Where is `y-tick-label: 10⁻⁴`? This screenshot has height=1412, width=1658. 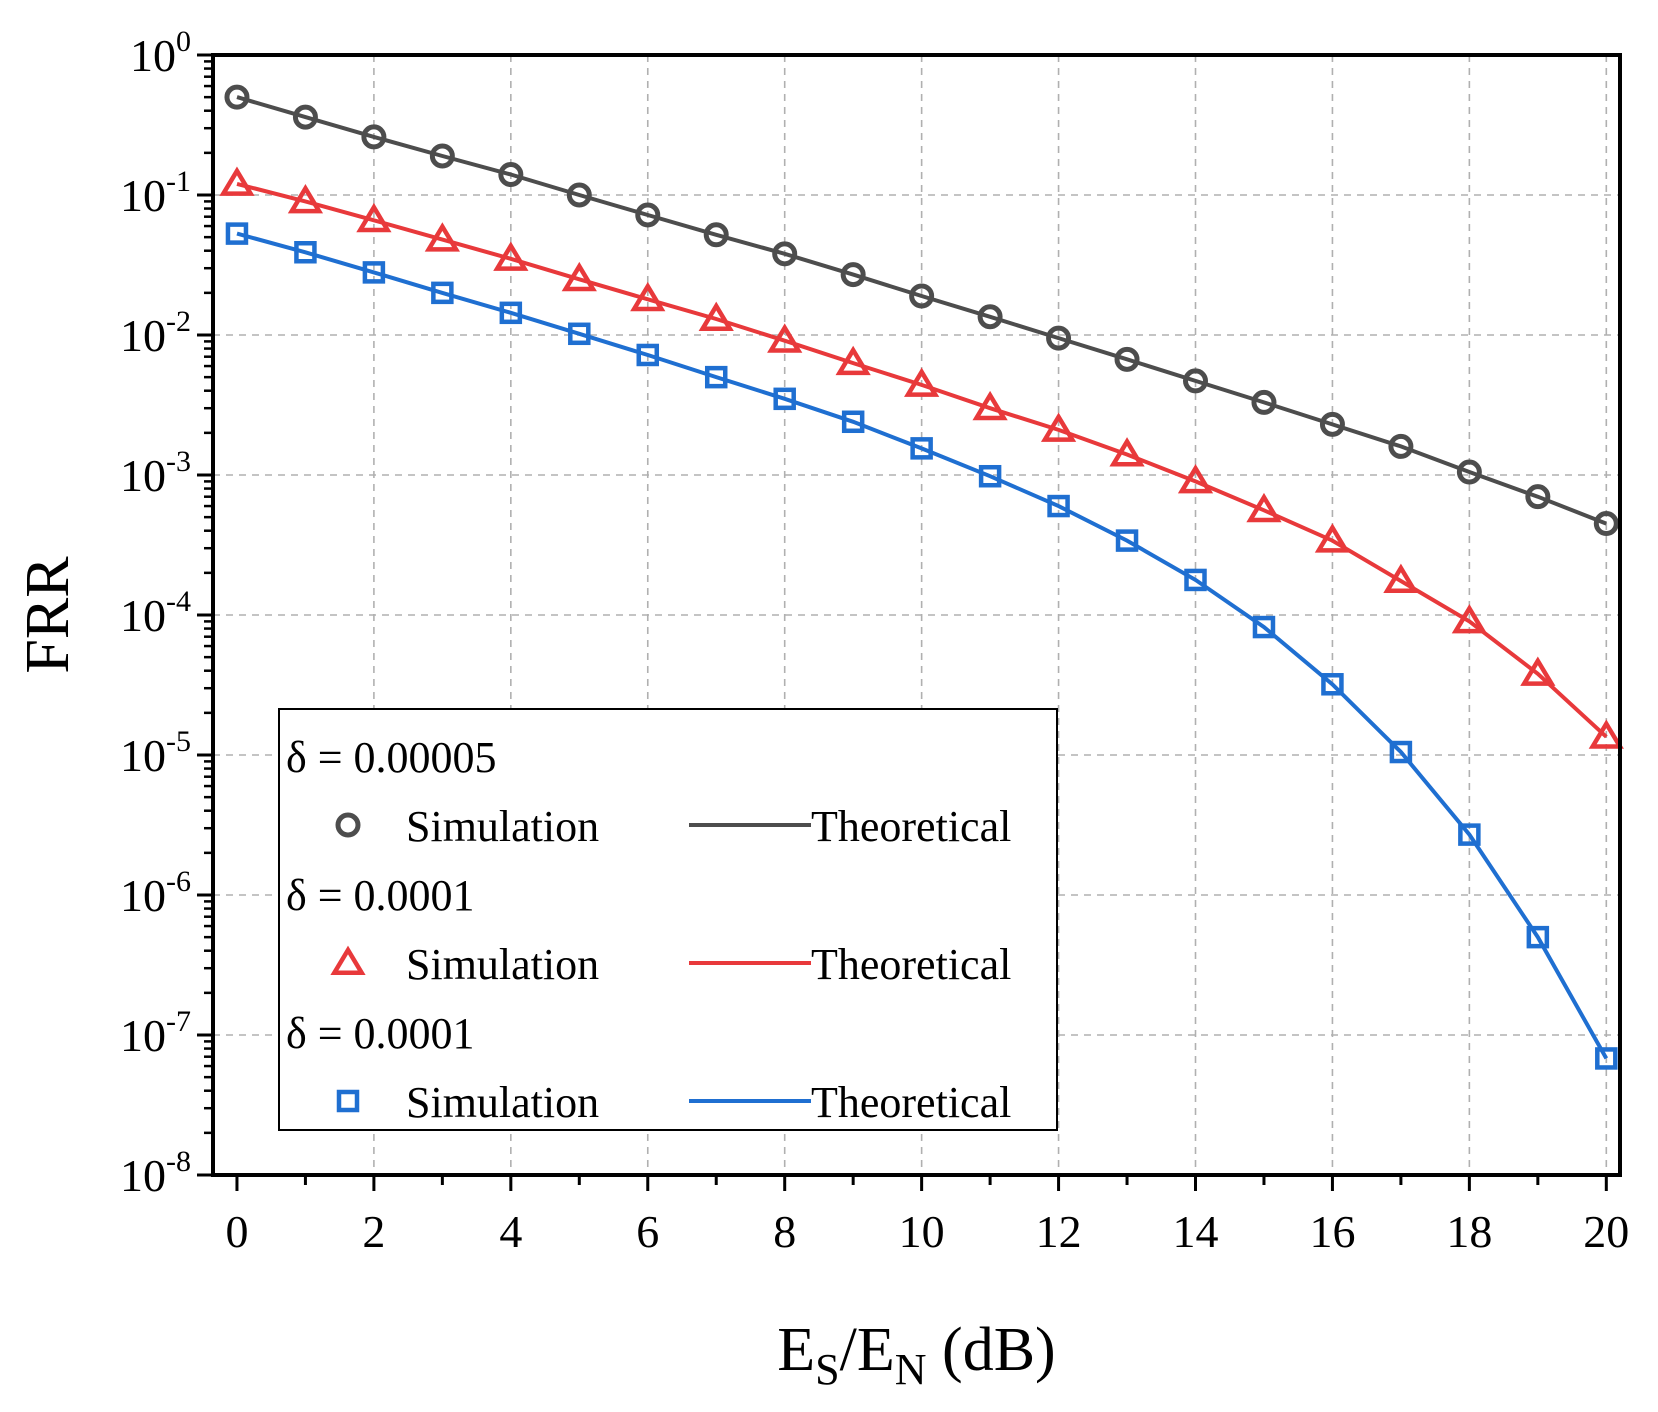
y-tick-label: 10⁻⁴ is located at coordinates (155, 613).